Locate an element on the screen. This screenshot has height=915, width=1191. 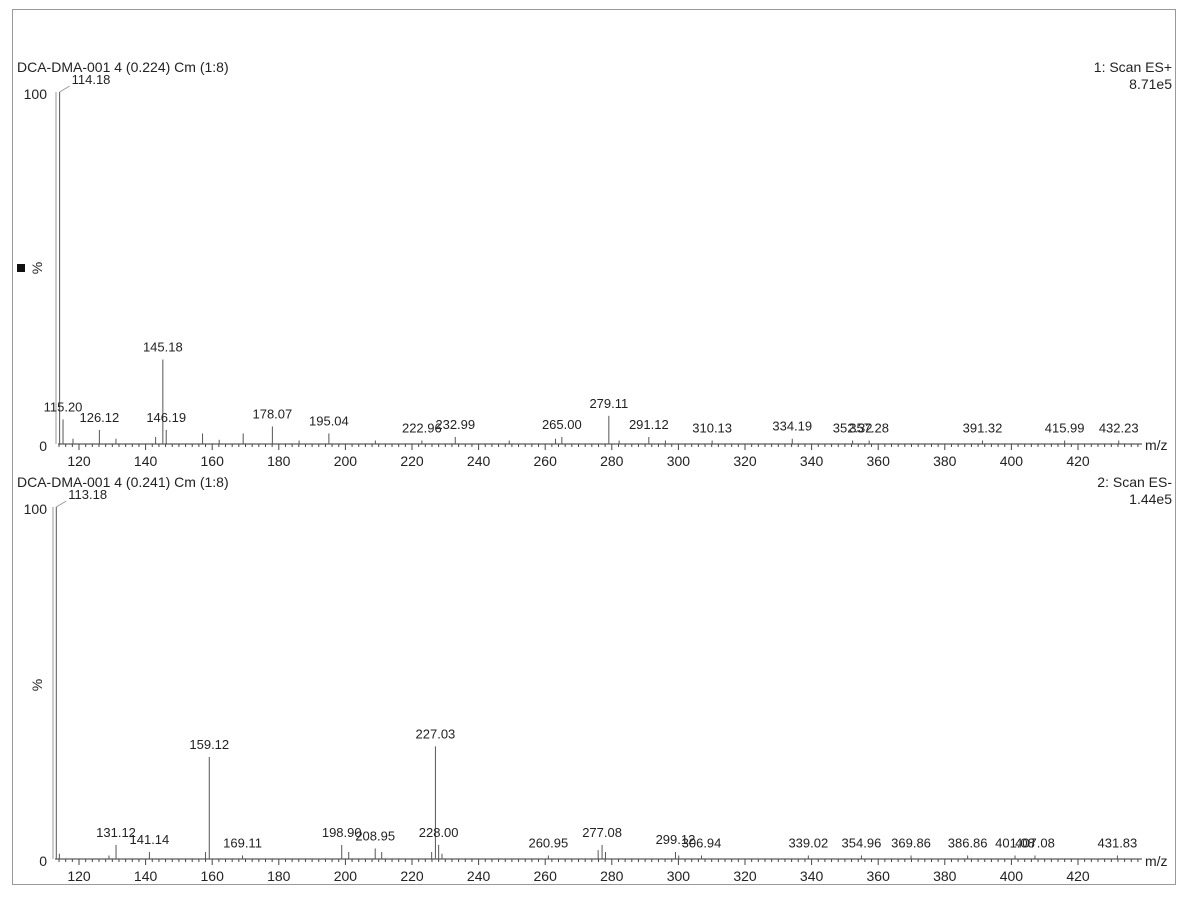
panel2-x-tick-label: 160 is located at coordinates (213, 876).